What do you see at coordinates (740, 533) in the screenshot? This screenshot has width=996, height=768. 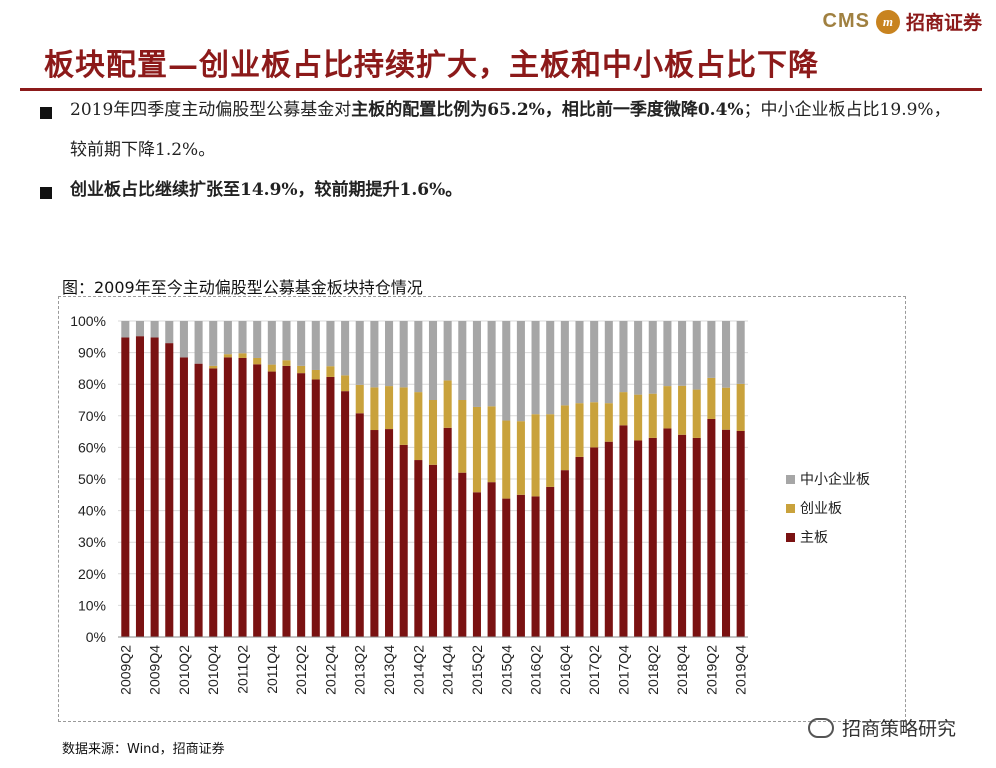 I see `bar-主板-2019Q4` at bounding box center [740, 533].